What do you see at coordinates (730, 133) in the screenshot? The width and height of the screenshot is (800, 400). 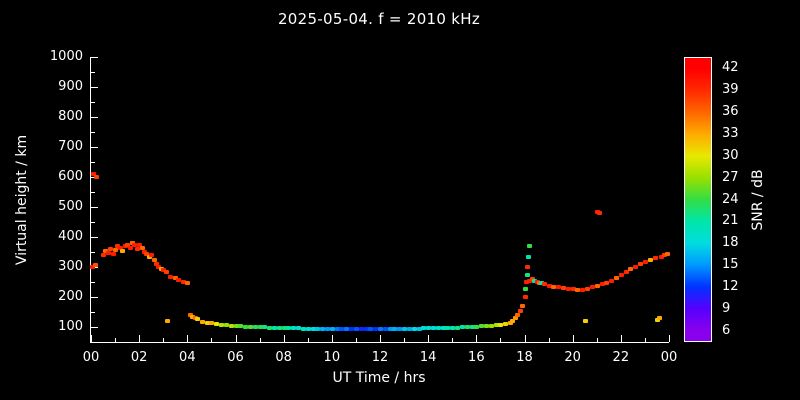 I see `colorbar-tick-label: 33` at bounding box center [730, 133].